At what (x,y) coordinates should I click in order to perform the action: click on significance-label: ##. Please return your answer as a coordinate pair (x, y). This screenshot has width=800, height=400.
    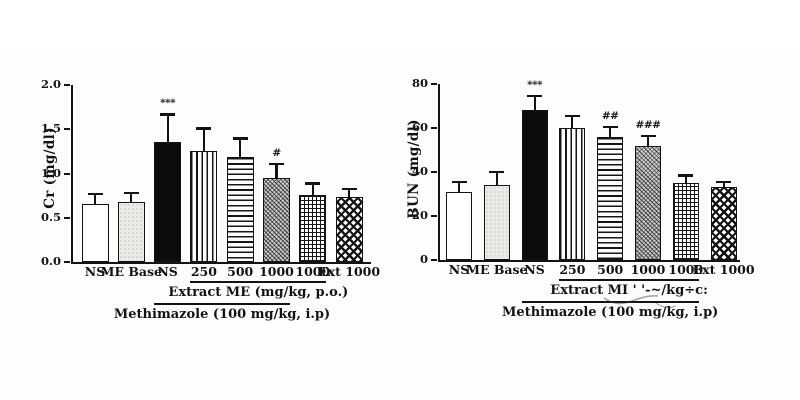
    Looking at the image, I should click on (610, 115).